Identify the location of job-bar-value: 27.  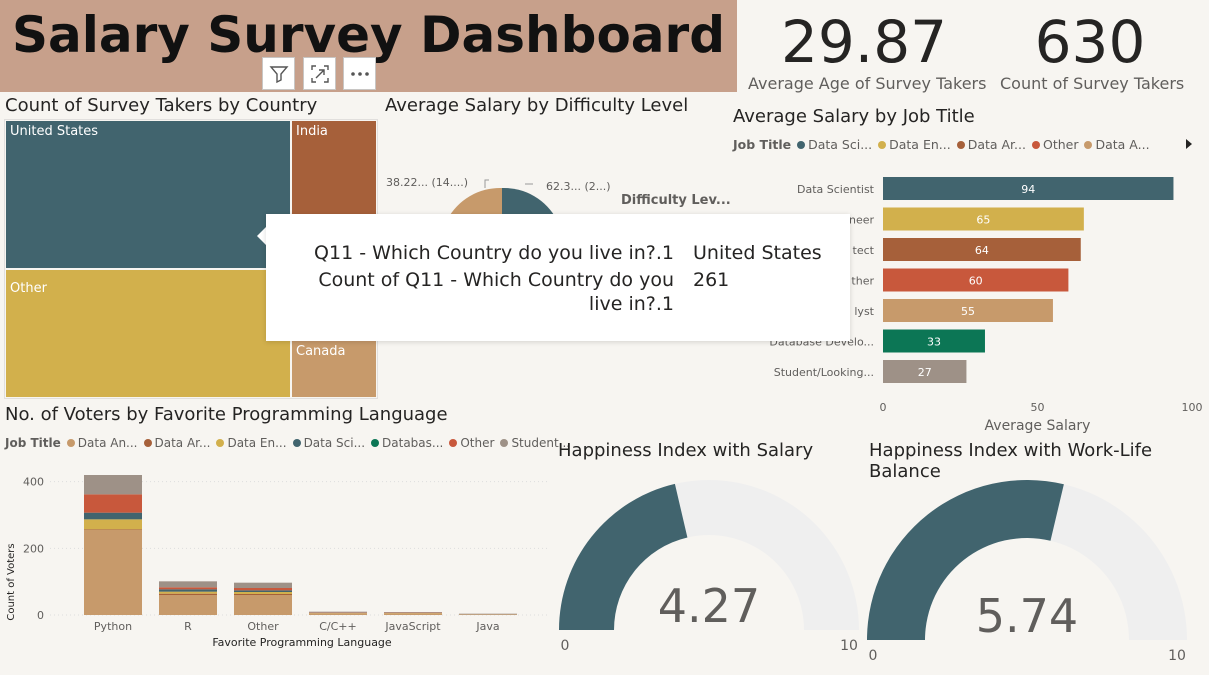
(925, 372).